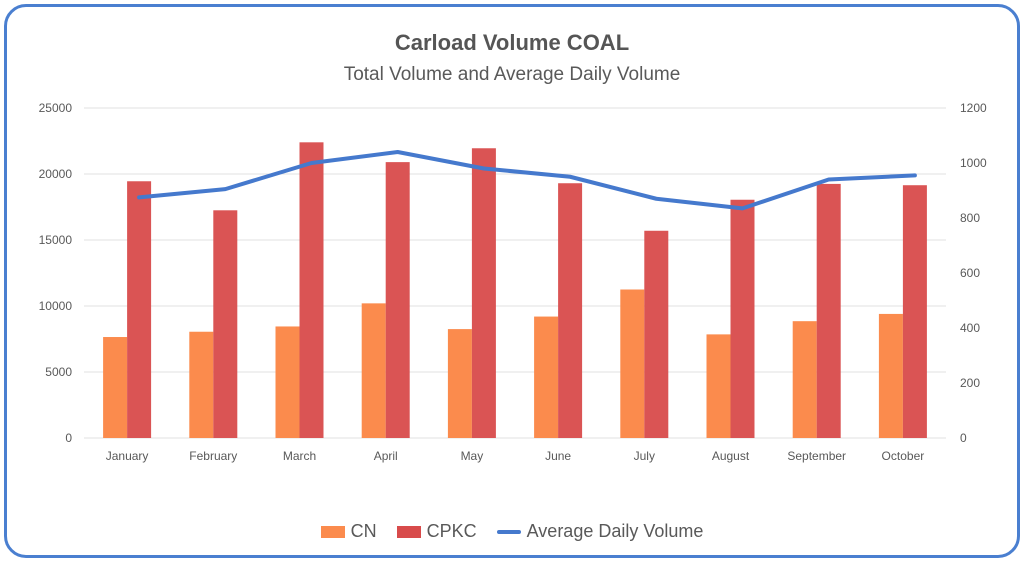  I want to click on legend-item-cpkc: CPKC, so click(436, 531).